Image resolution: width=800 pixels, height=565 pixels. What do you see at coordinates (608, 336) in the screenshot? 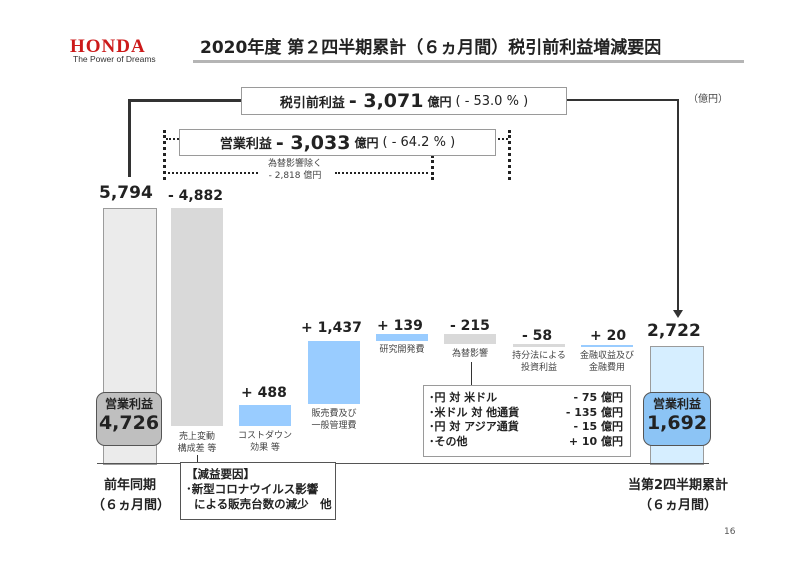
I see `bar-finance-value: + 20` at bounding box center [608, 336].